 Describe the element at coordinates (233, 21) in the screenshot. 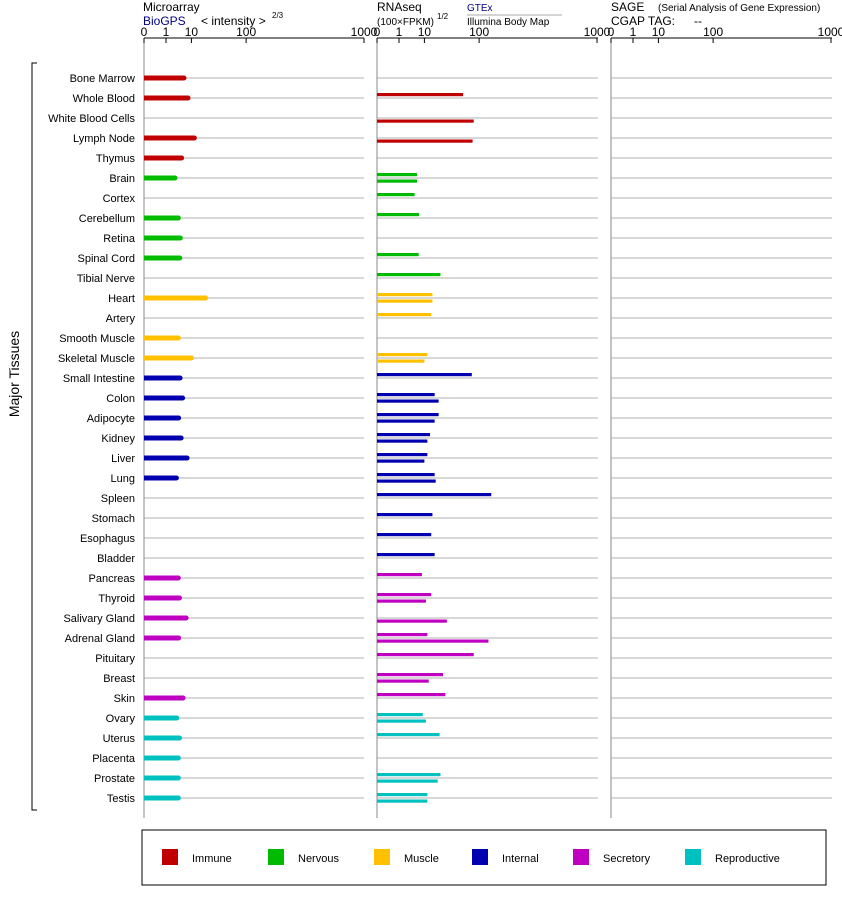

I see `microarray-scale-label: < intensity >` at that location.